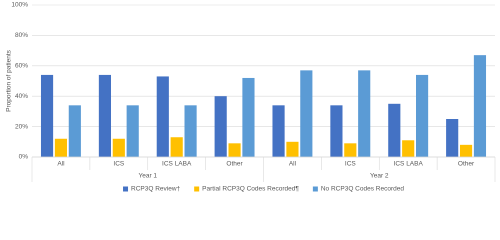 The image size is (500, 240). Describe the element at coordinates (9, 80) in the screenshot. I see `y-axis-label: Proportion of patients` at that location.